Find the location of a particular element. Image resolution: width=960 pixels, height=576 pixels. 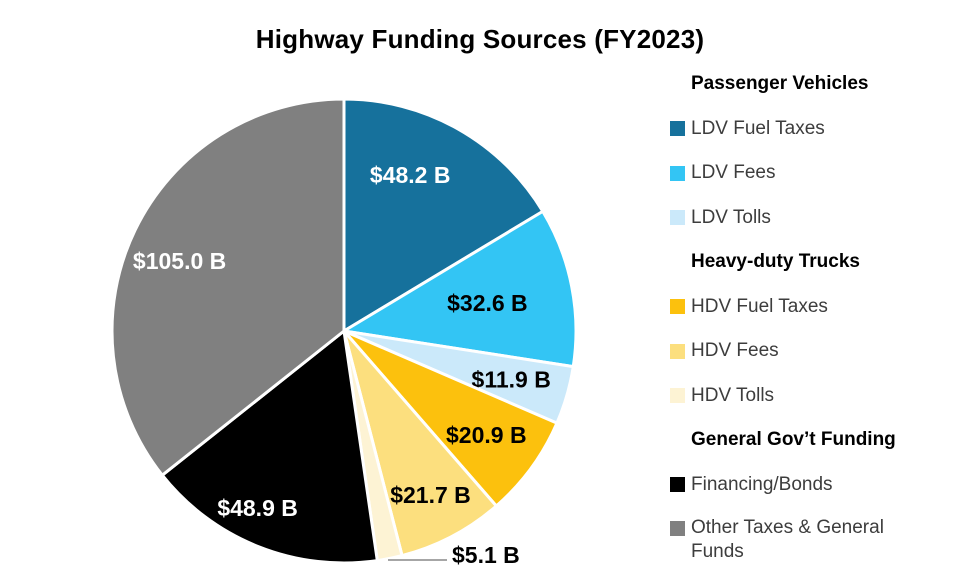

legend-label: LDV Fees is located at coordinates (733, 173).